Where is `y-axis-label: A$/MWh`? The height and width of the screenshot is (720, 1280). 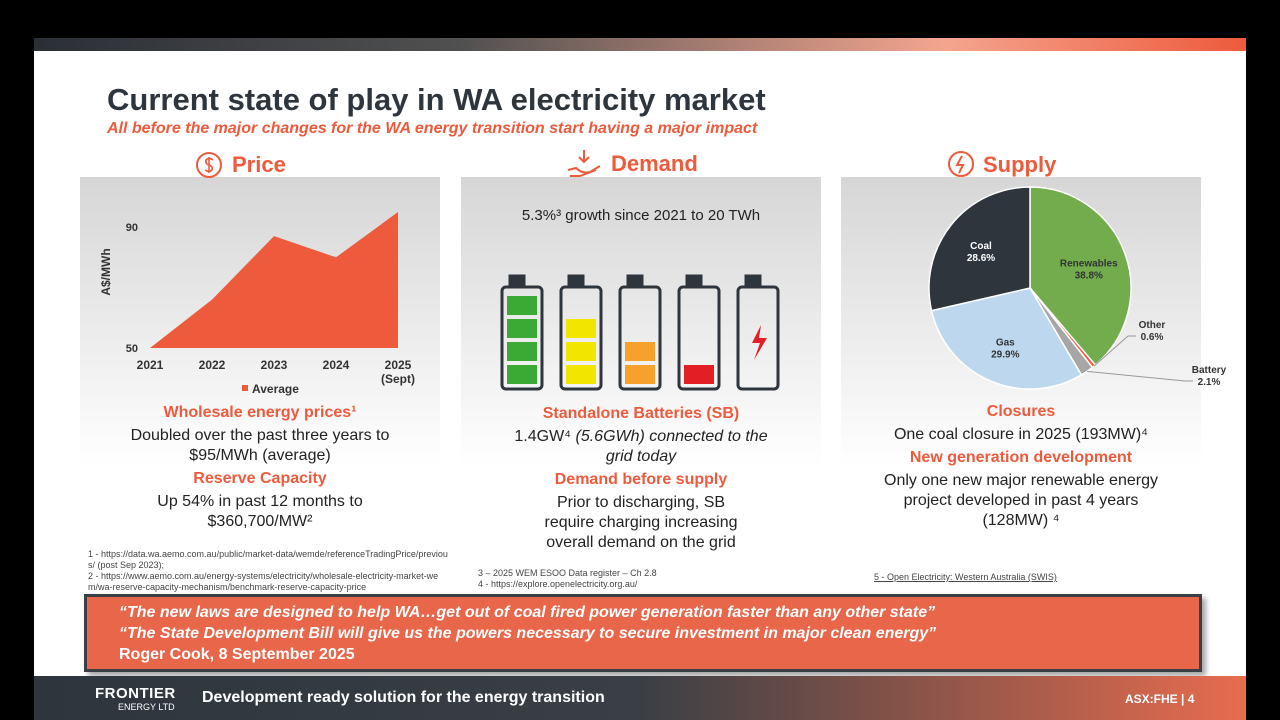
y-axis-label: A$/MWh is located at coordinates (106, 271).